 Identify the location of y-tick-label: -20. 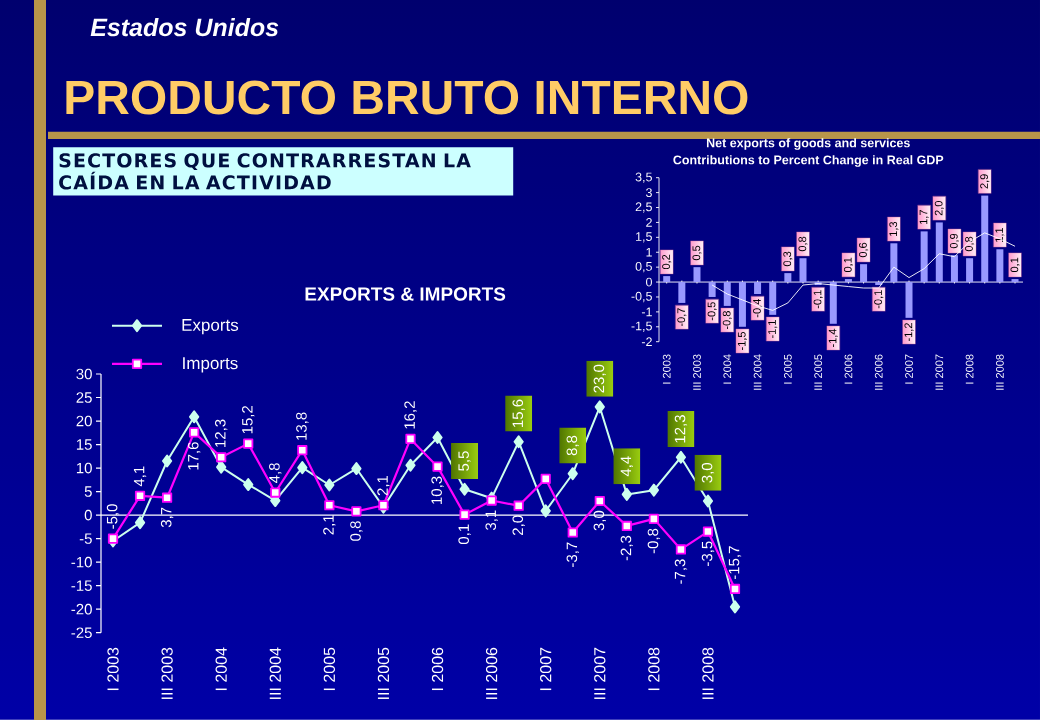
(81, 609).